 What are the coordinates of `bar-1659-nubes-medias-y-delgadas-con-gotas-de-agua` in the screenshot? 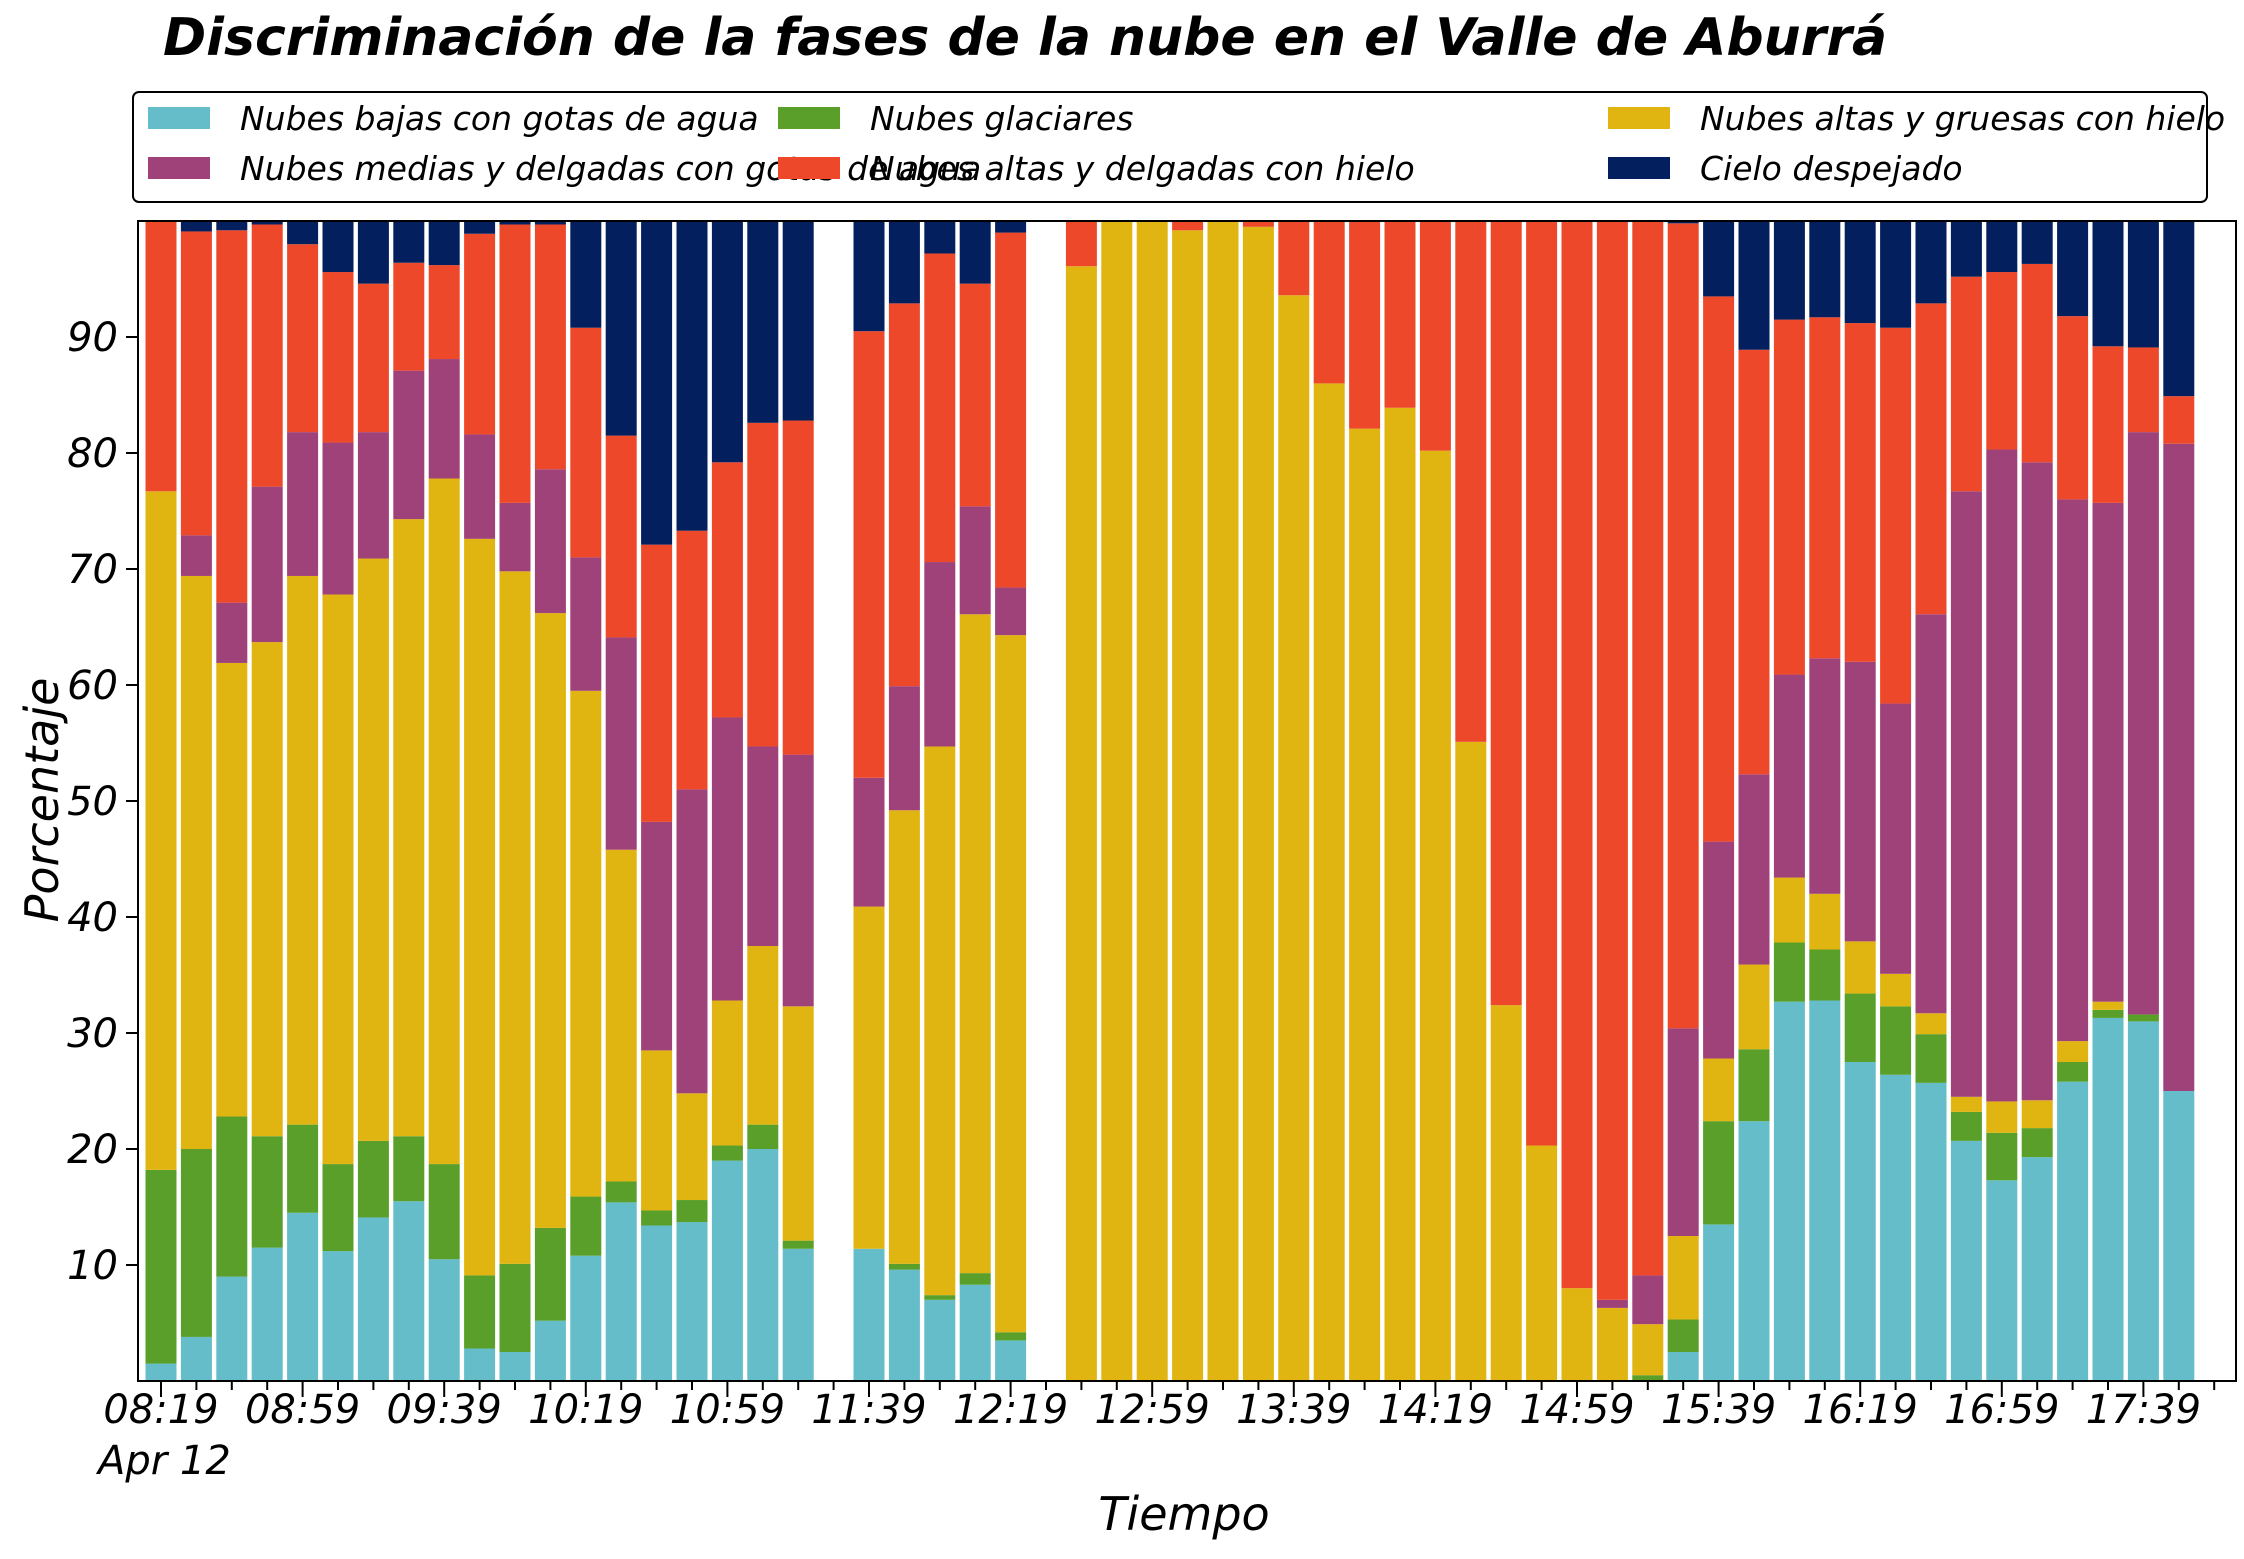 It's located at (2002, 775).